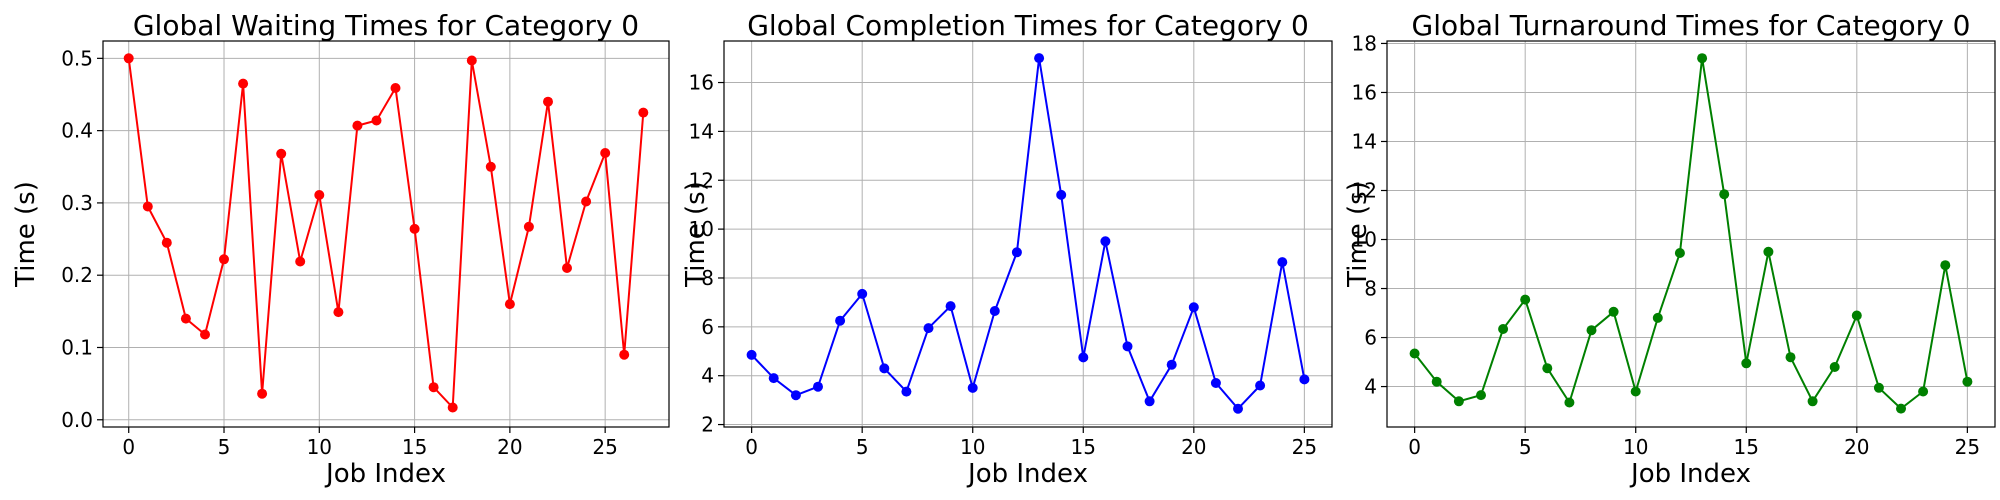 This screenshot has width=2000, height=500. I want to click on waiting-x-tick-label: 25, so click(604, 447).